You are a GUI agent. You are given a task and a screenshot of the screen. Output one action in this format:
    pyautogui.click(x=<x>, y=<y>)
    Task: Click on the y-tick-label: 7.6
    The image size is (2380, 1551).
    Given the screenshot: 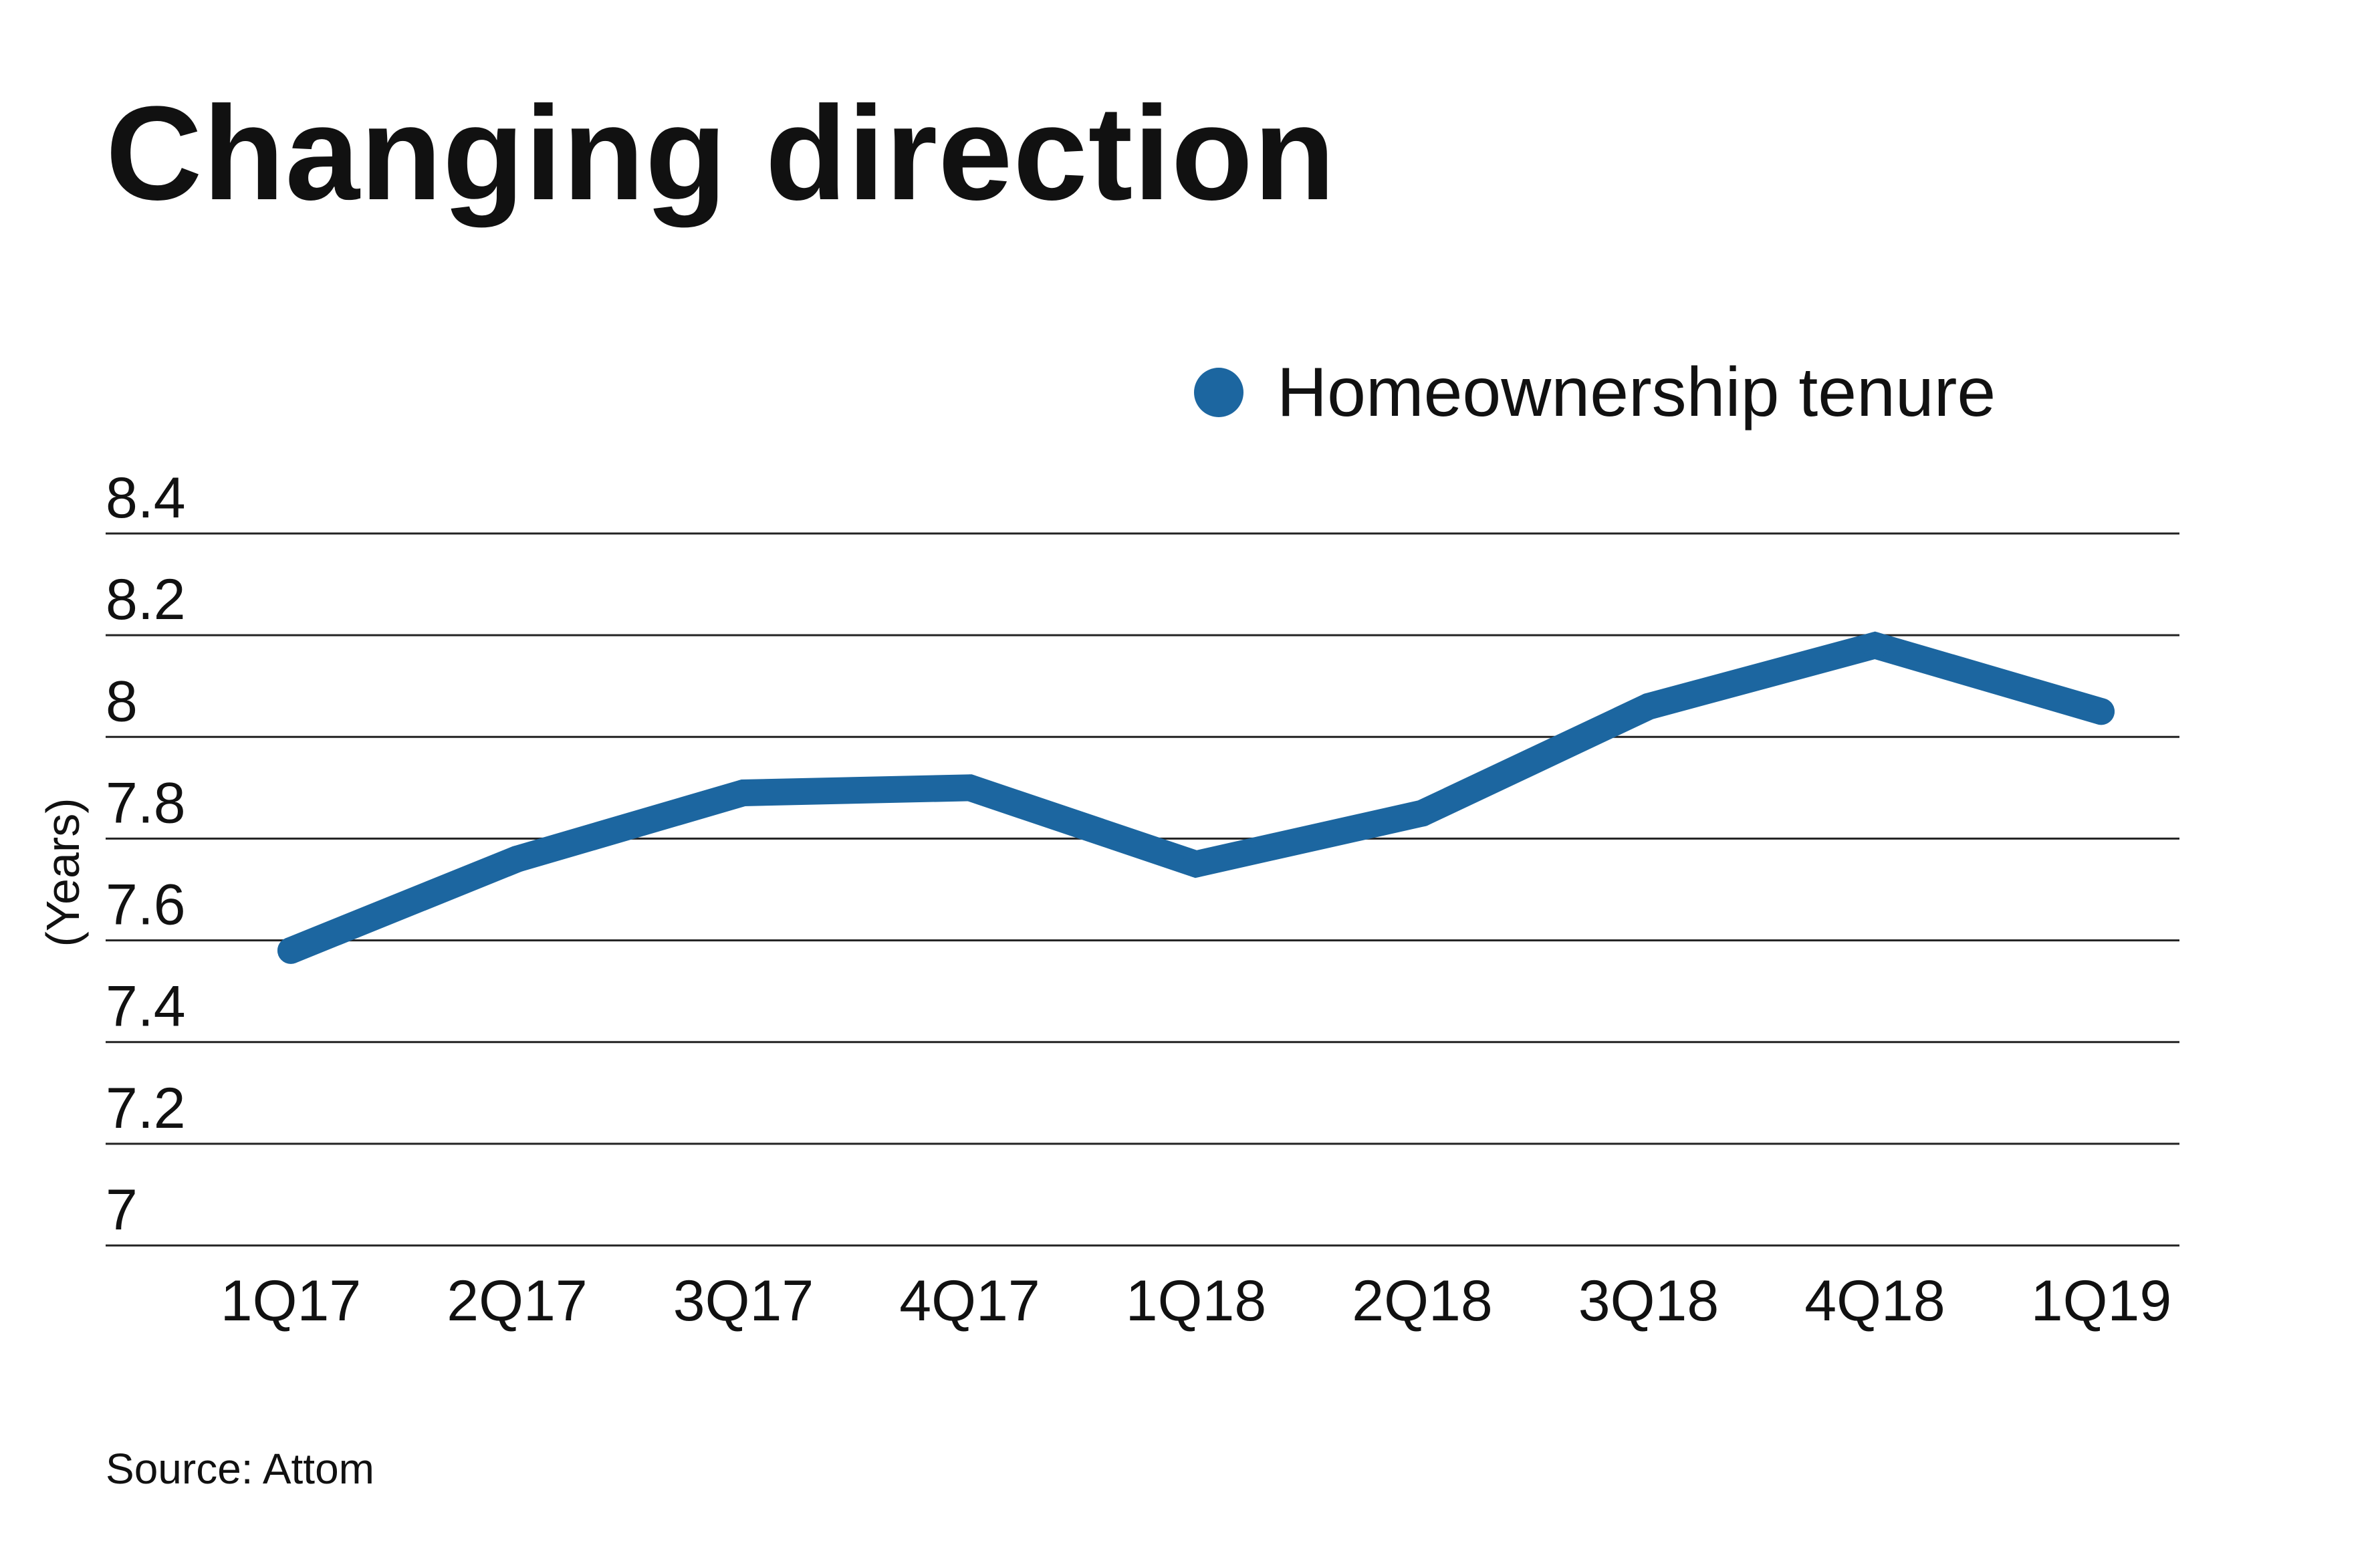 What is the action you would take?
    pyautogui.click(x=146, y=905)
    